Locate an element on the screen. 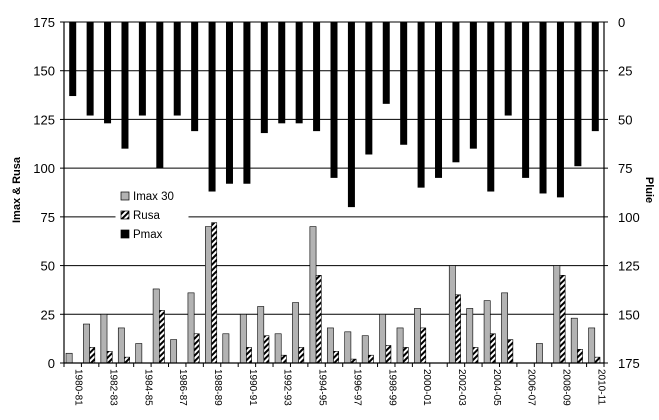  y-axis-right-label: Pluie is located at coordinates (649, 190).